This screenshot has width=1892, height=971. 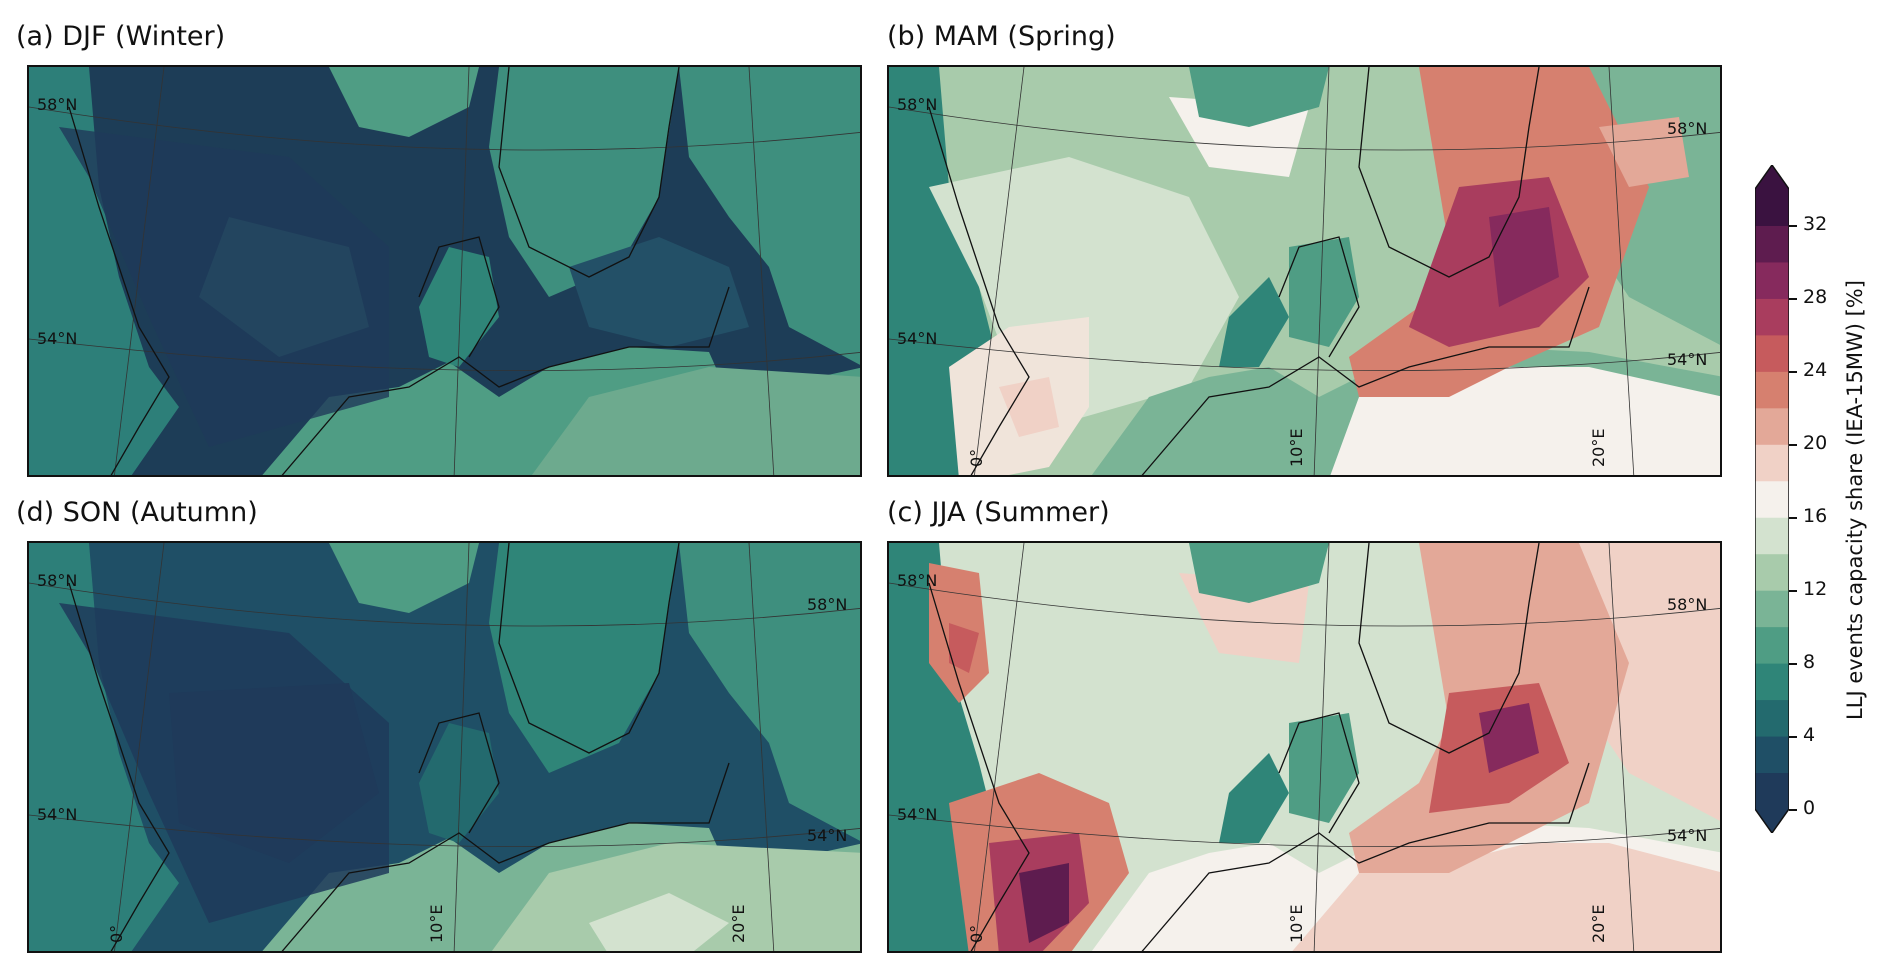 I want to click on colorbar-tick-label: 0, so click(x=1809, y=808).